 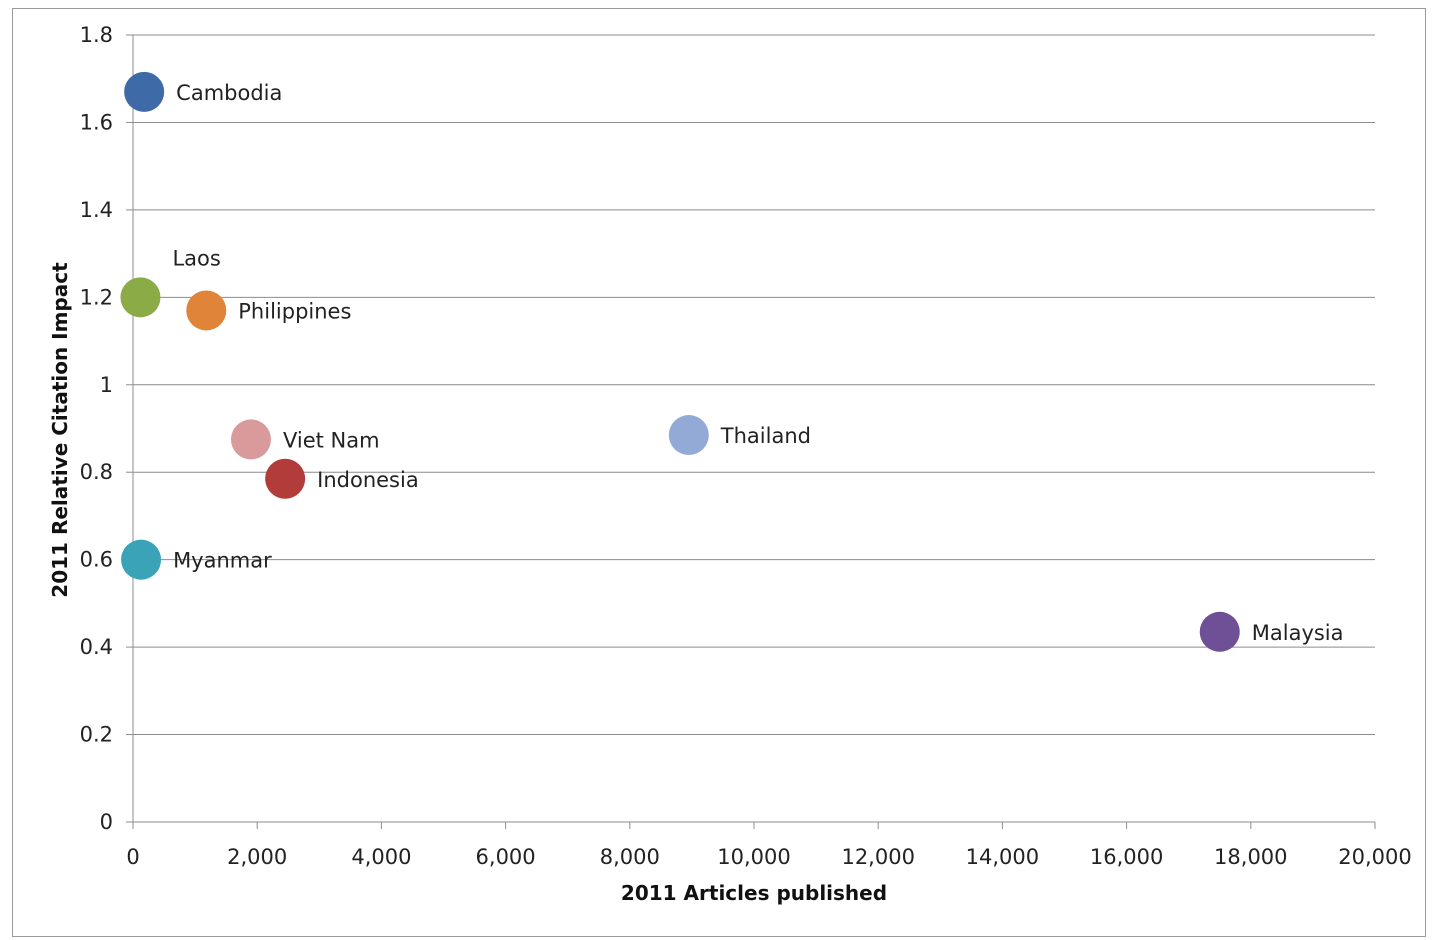 I want to click on x-tick-label: 8,000, so click(x=630, y=857).